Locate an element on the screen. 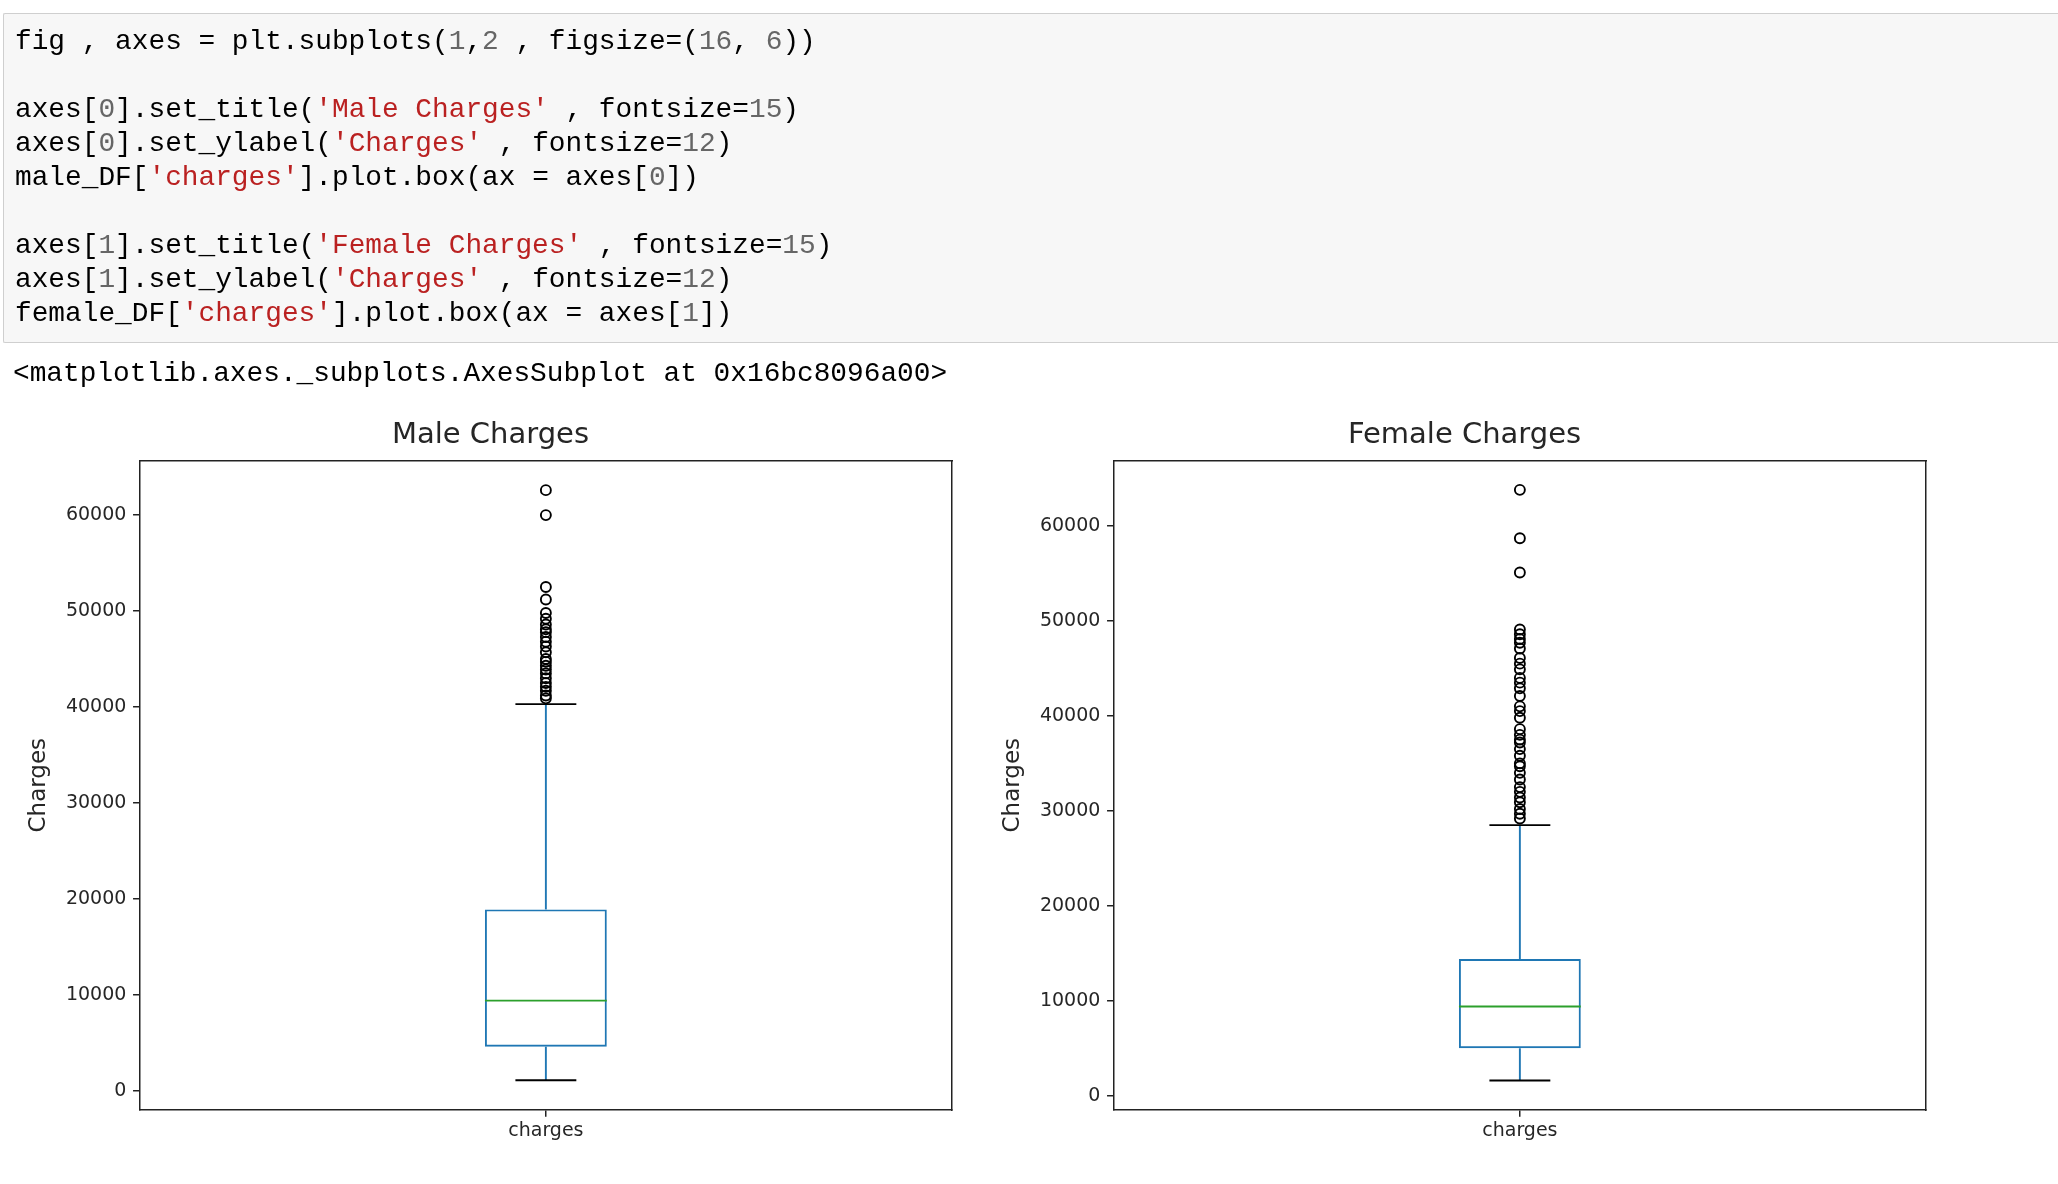 The image size is (2058, 1184). chart-title: Female Charges is located at coordinates (1464, 432).